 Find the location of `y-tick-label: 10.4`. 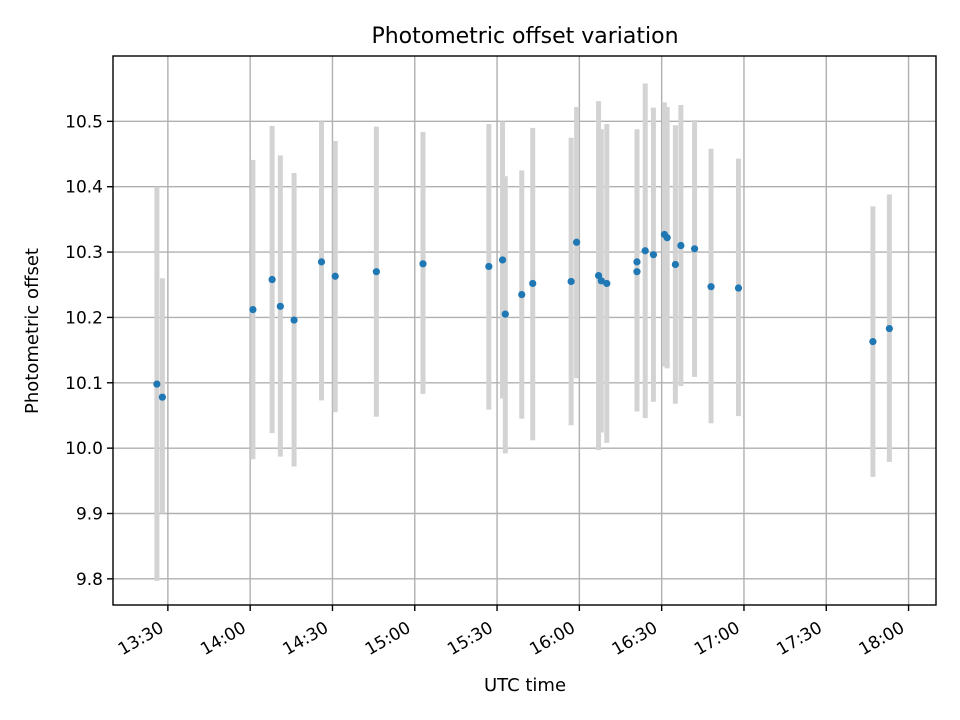

y-tick-label: 10.4 is located at coordinates (84, 188).